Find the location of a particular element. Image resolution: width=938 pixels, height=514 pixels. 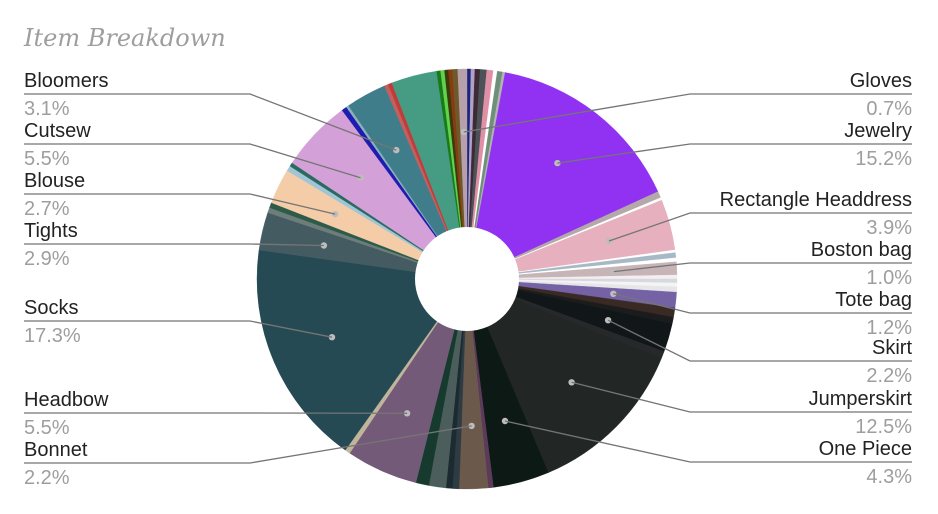

label-gloves: Gloves is located at coordinates (881, 81).